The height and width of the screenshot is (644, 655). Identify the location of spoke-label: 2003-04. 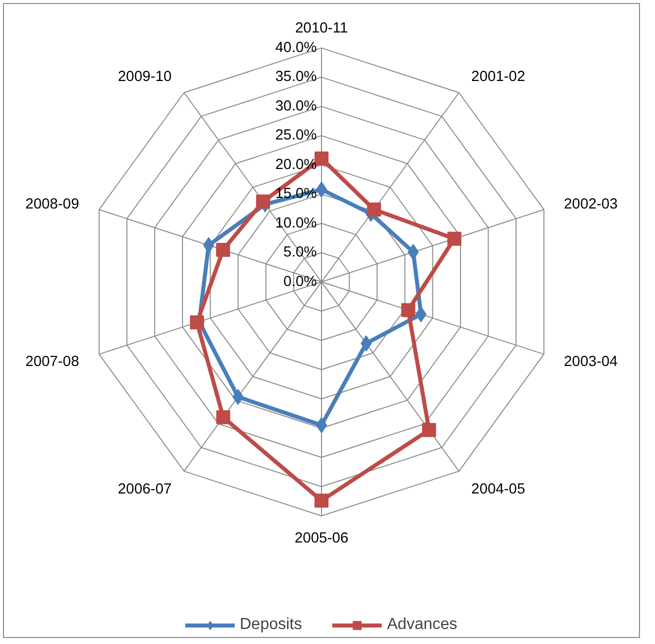
(591, 362).